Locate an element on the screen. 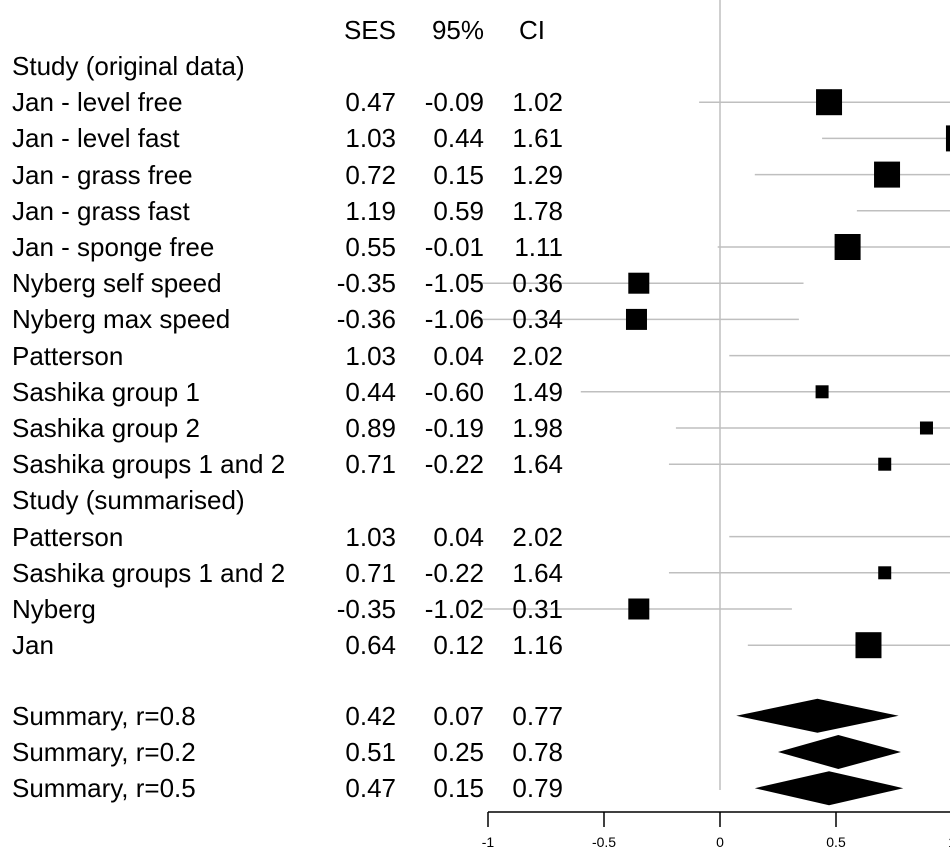 Image resolution: width=950 pixels, height=857 pixels. section-heading: Study (summarised) is located at coordinates (128, 500).